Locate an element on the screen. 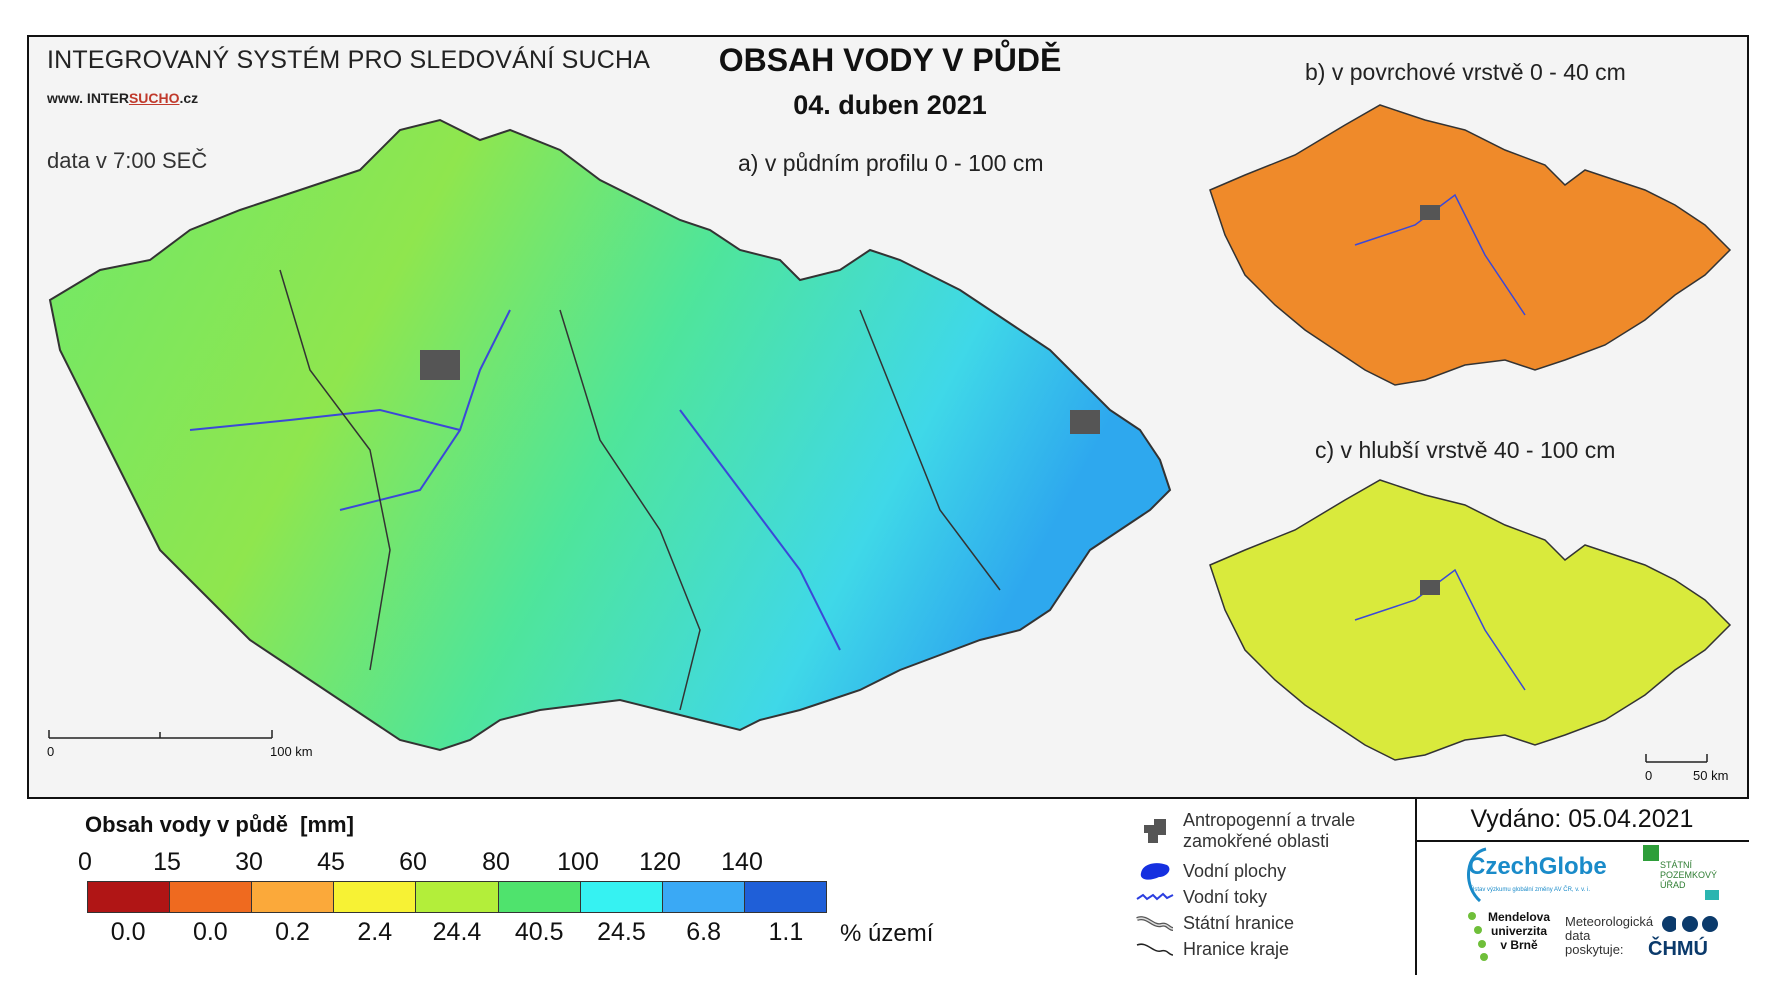 The height and width of the screenshot is (1003, 1772). legend-tick: 100 is located at coordinates (578, 862).